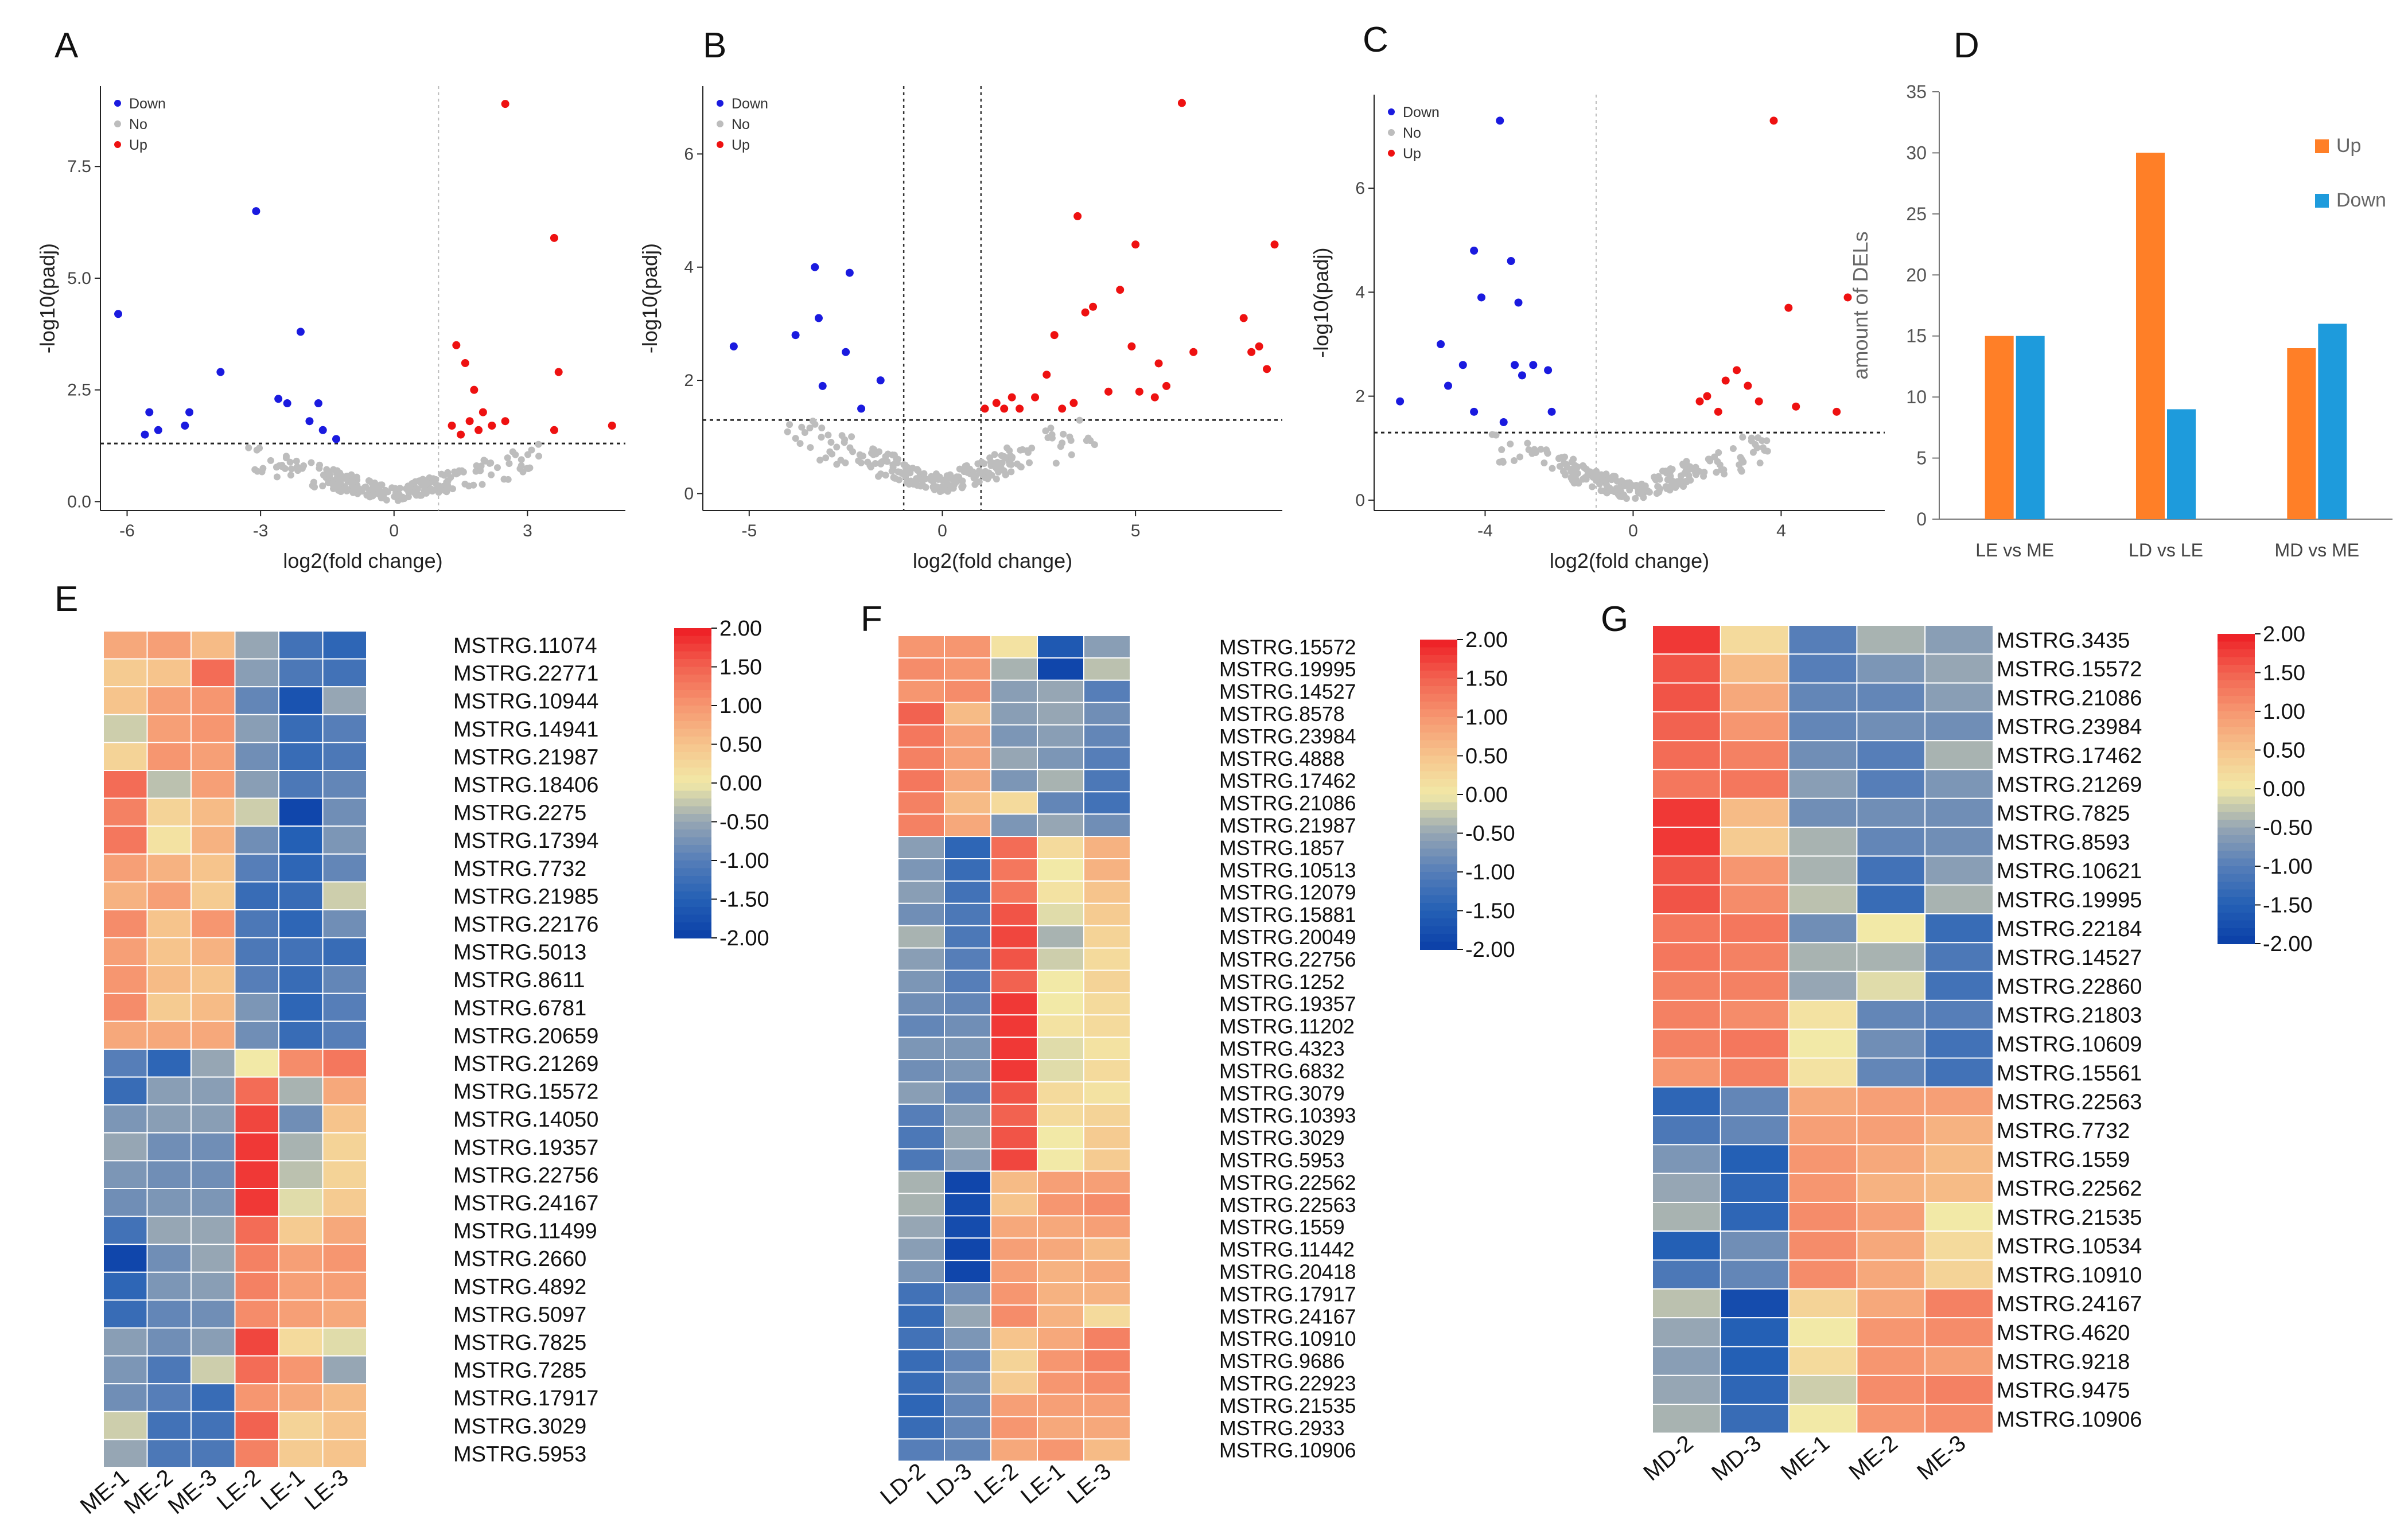  Describe the element at coordinates (2014, 550) in the screenshot. I see `x-category-label: LE vs ME` at that location.